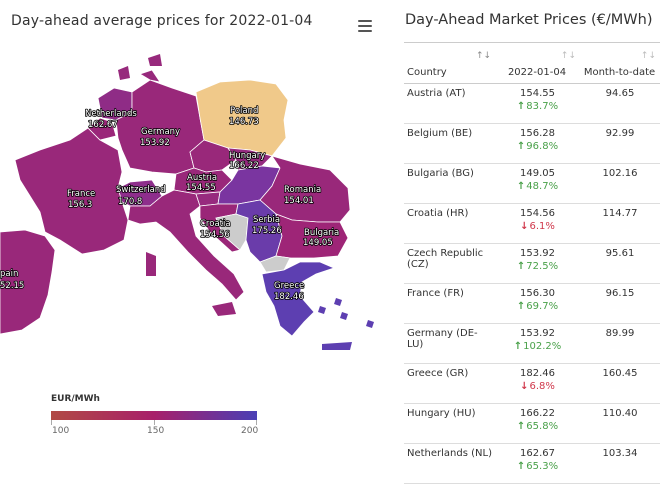 The height and width of the screenshot is (484, 660). I want to click on price-cell: 156.28 ↑96.8%, so click(537, 143).